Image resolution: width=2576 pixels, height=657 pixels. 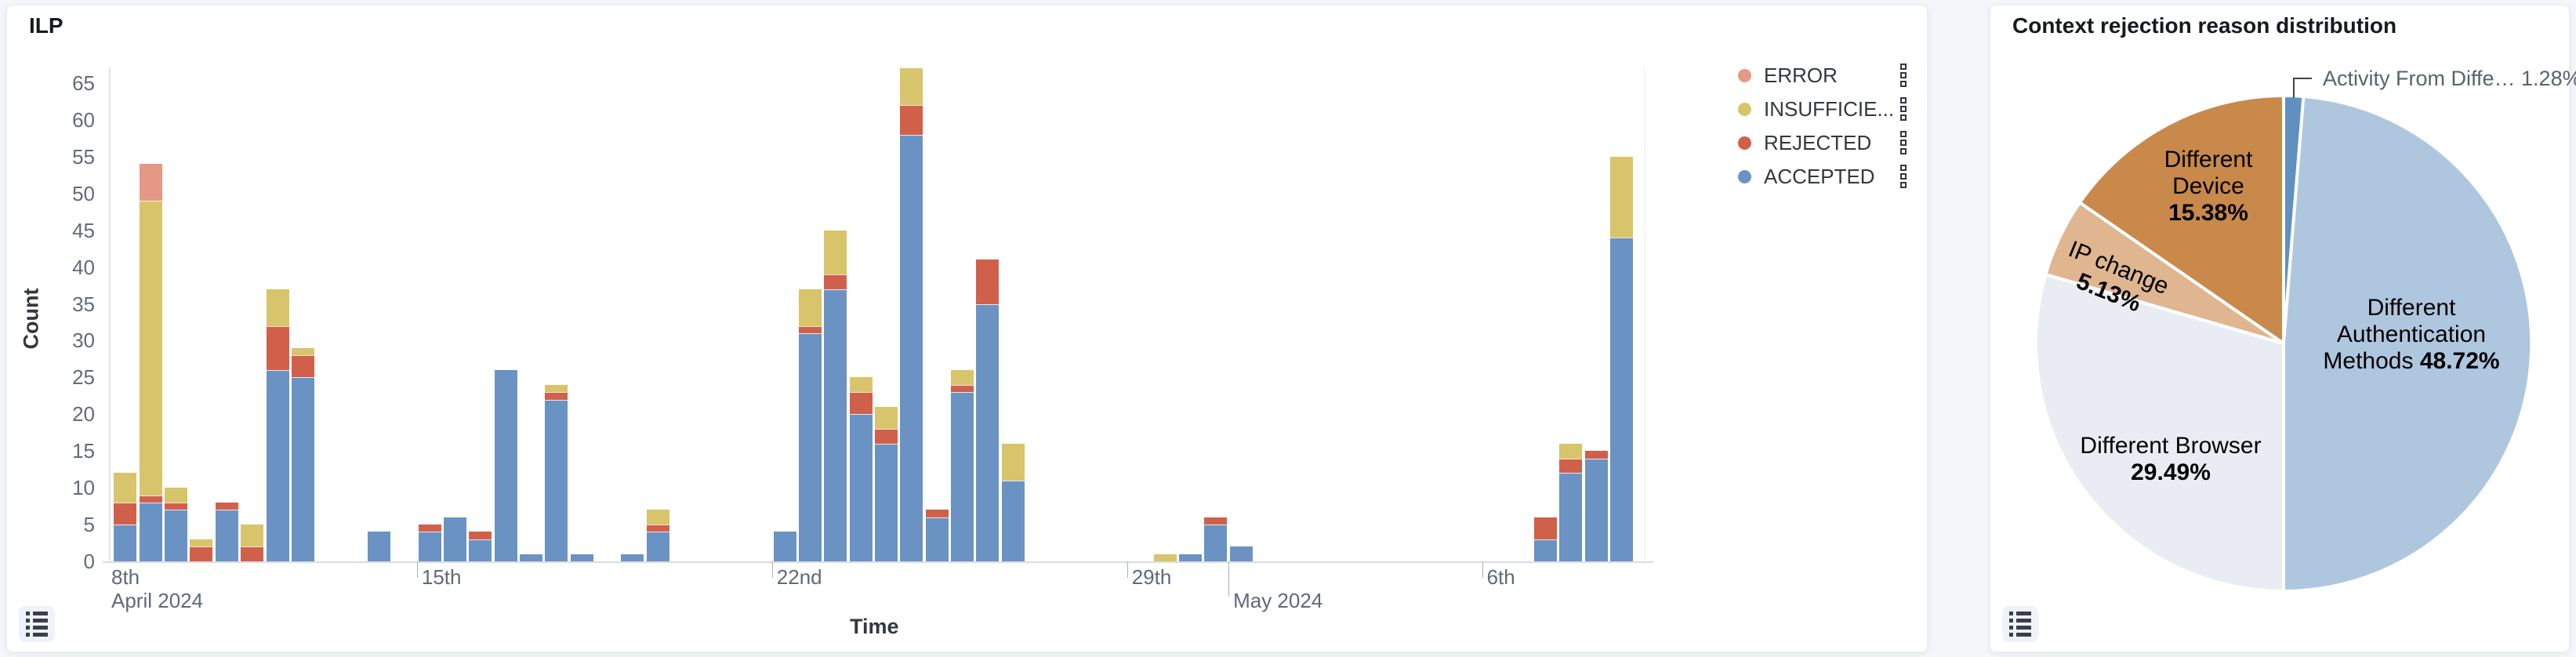 I want to click on y-tick-label: 55, so click(x=84, y=156).